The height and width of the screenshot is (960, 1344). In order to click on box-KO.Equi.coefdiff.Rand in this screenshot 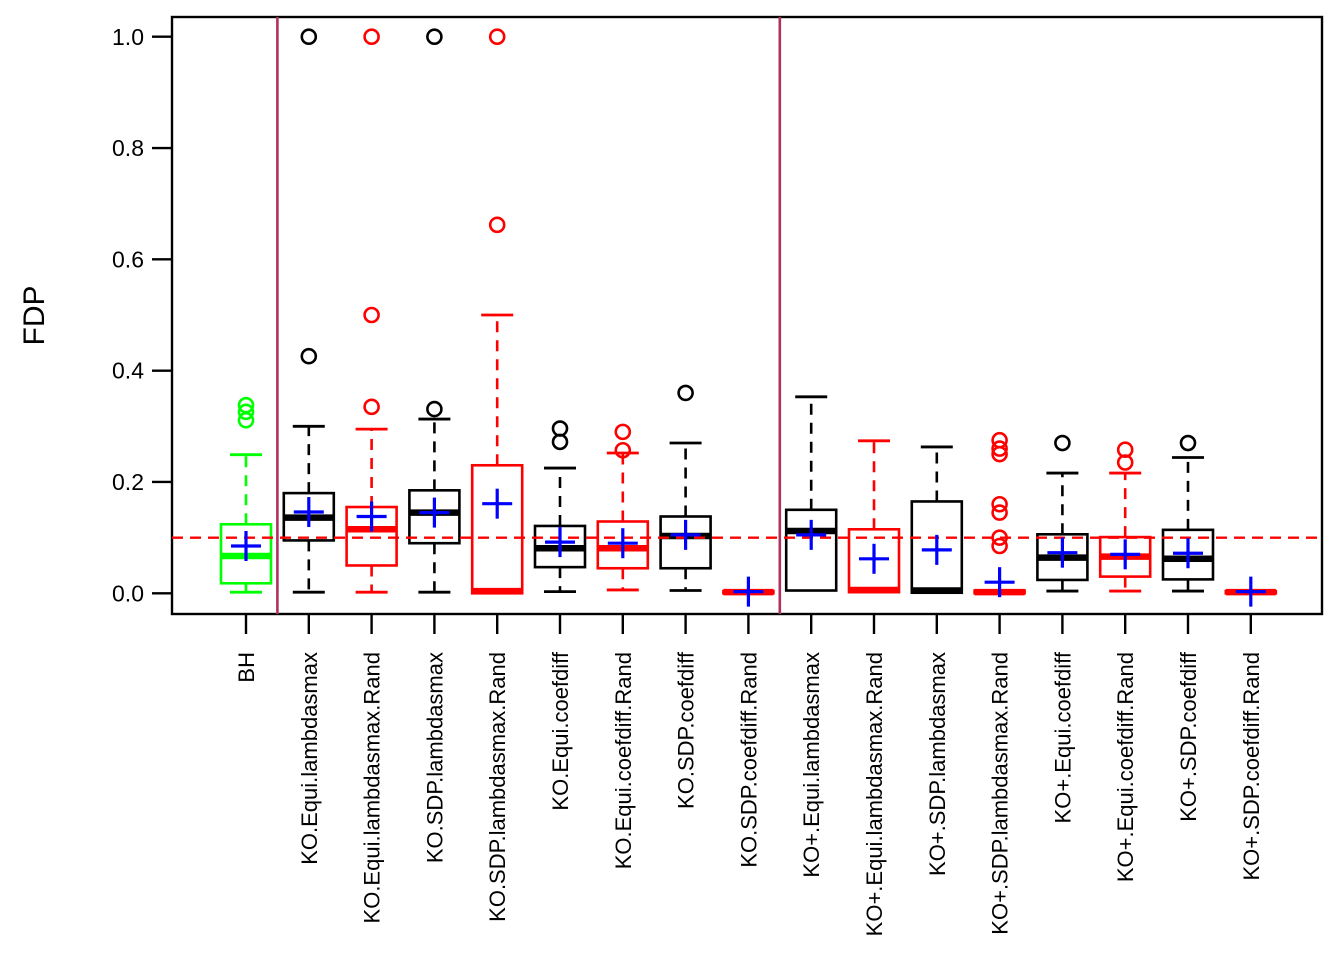, I will do `click(623, 521)`.